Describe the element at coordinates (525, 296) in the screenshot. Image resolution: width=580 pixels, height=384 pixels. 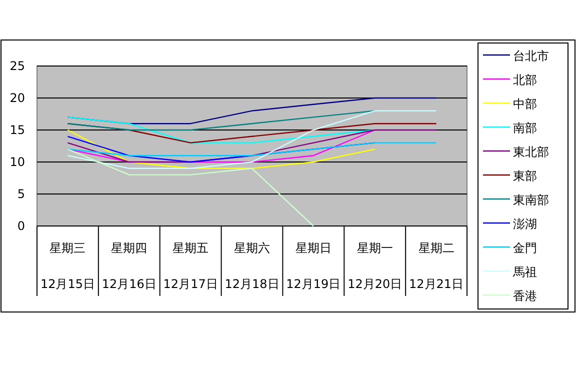
I see `legend-label: 香港` at that location.